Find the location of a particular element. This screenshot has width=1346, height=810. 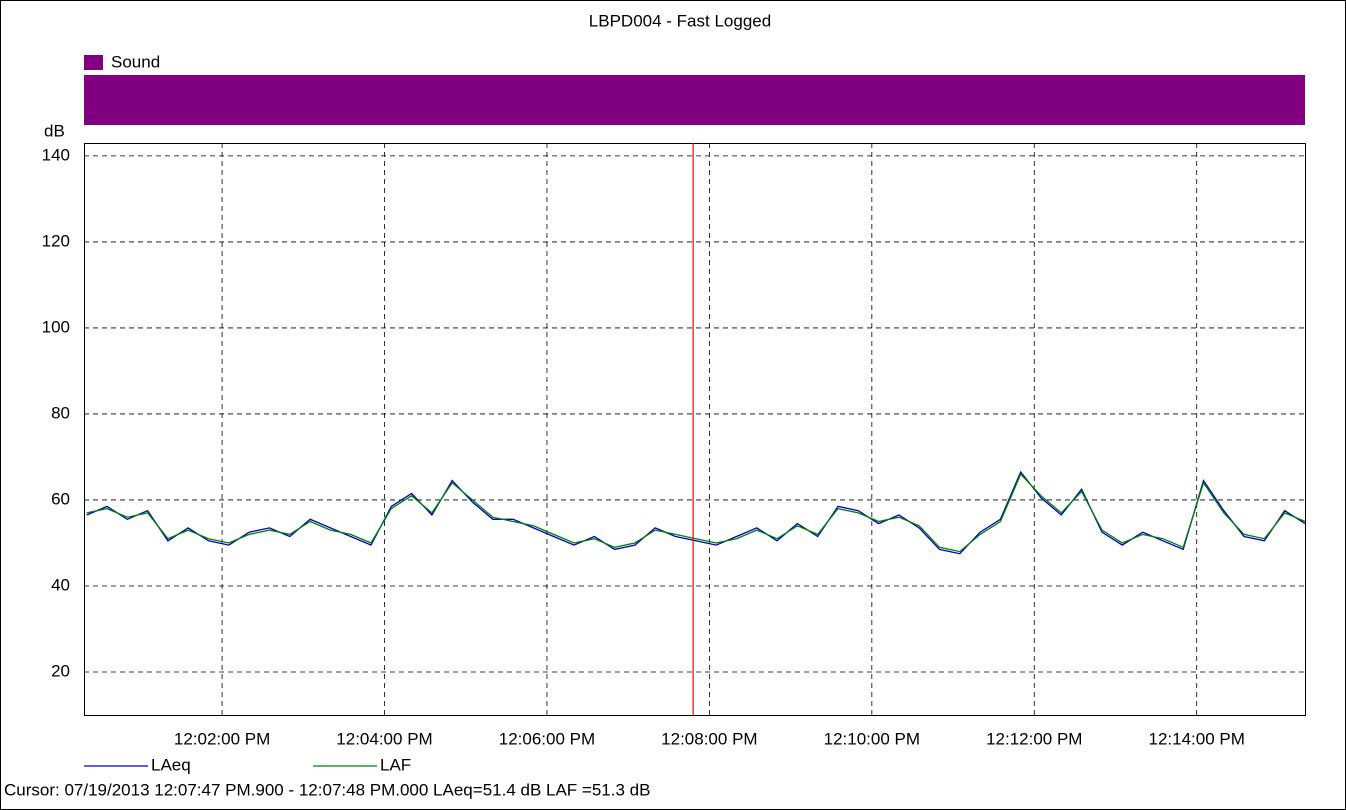

chart-title: LBPD004 - Fast Logged is located at coordinates (680, 20).